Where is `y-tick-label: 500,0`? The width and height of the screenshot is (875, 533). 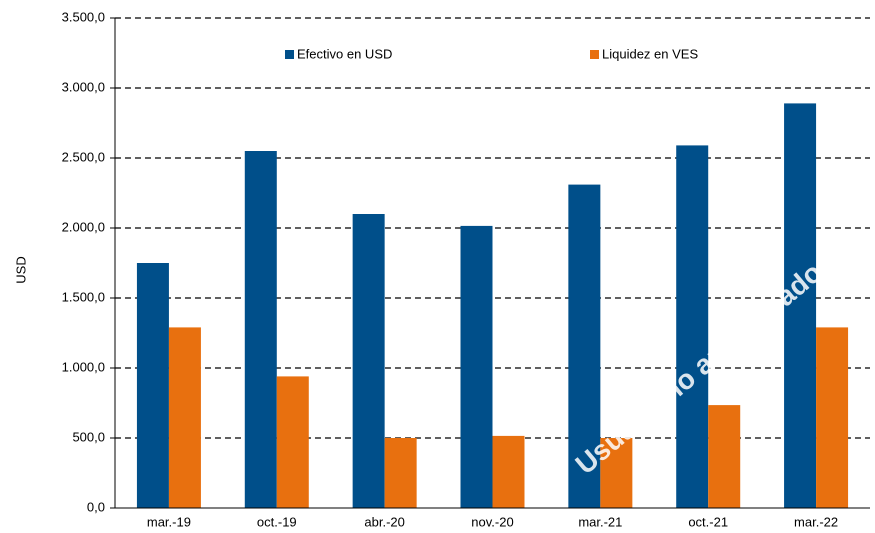
y-tick-label: 500,0 is located at coordinates (88, 436).